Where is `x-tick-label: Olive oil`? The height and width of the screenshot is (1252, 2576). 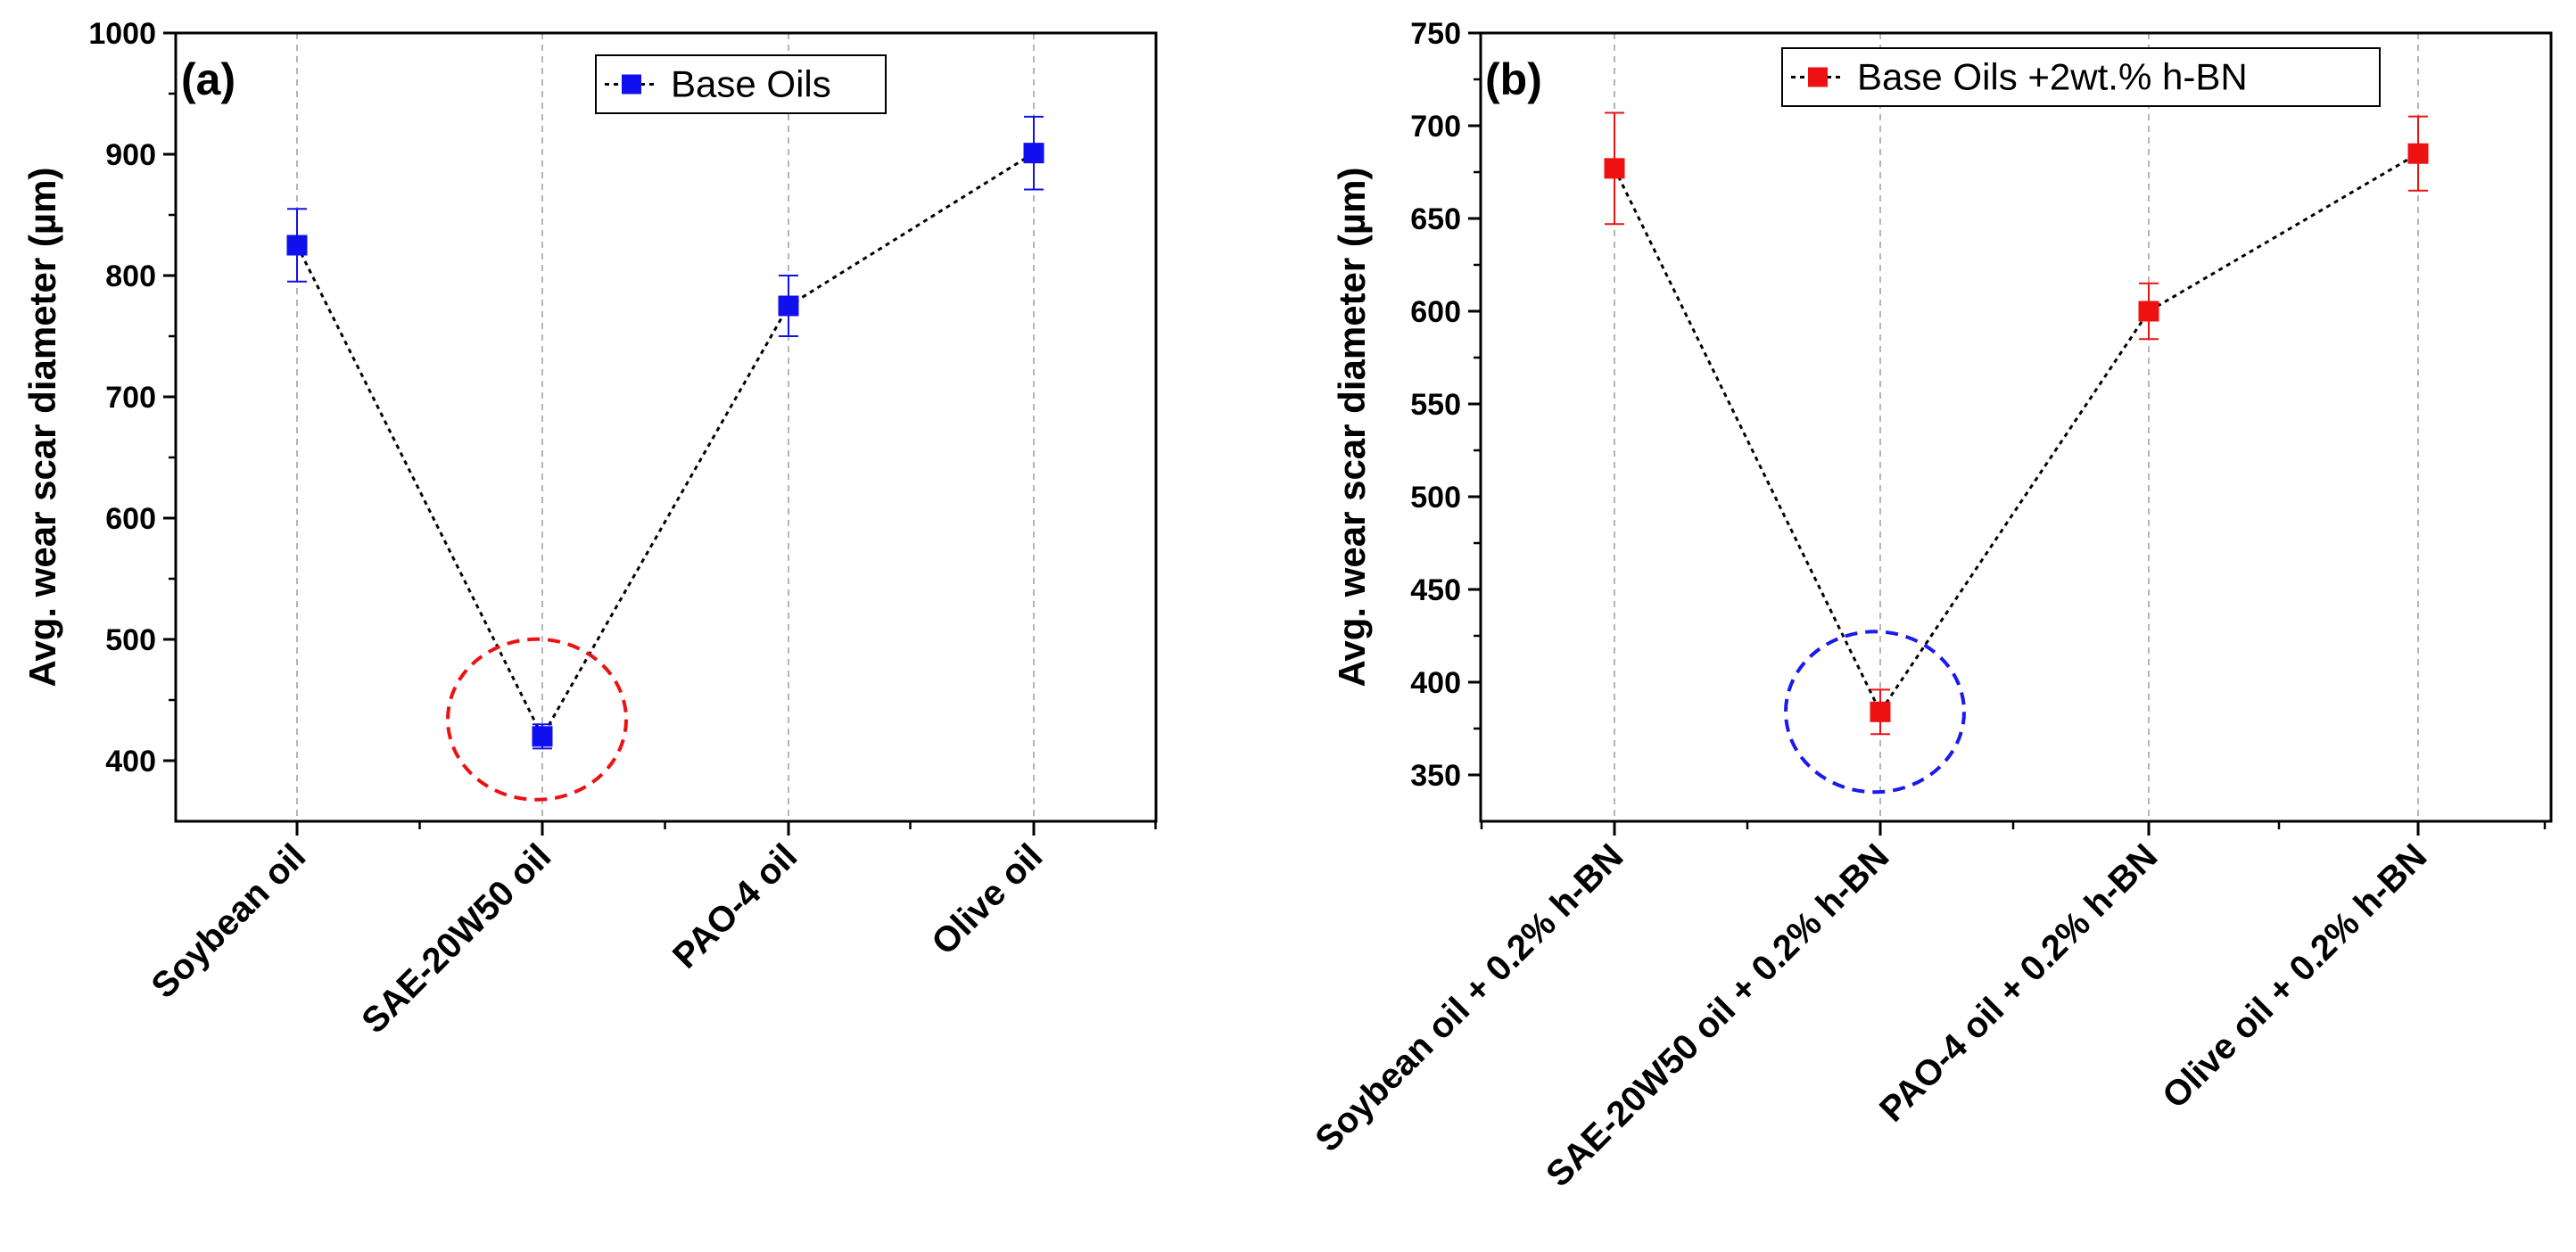
x-tick-label: Olive oil is located at coordinates (987, 899).